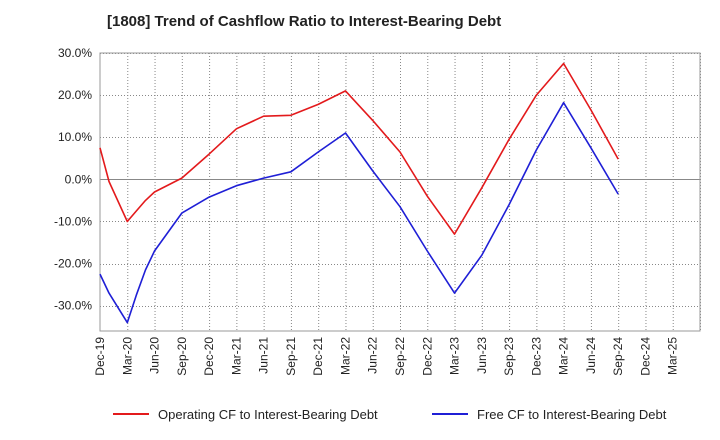 The height and width of the screenshot is (440, 720). What do you see at coordinates (591, 355) in the screenshot?
I see `x-tick-label: Jun-24` at bounding box center [591, 355].